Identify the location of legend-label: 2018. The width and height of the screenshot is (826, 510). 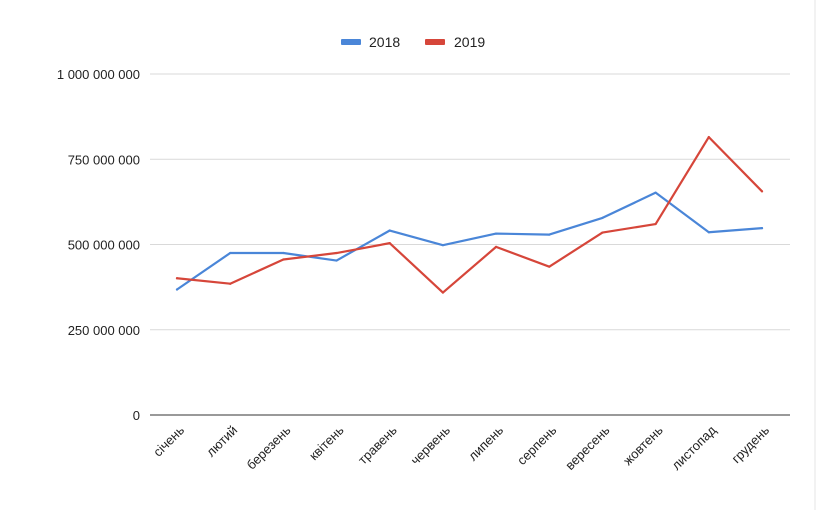
(384, 42).